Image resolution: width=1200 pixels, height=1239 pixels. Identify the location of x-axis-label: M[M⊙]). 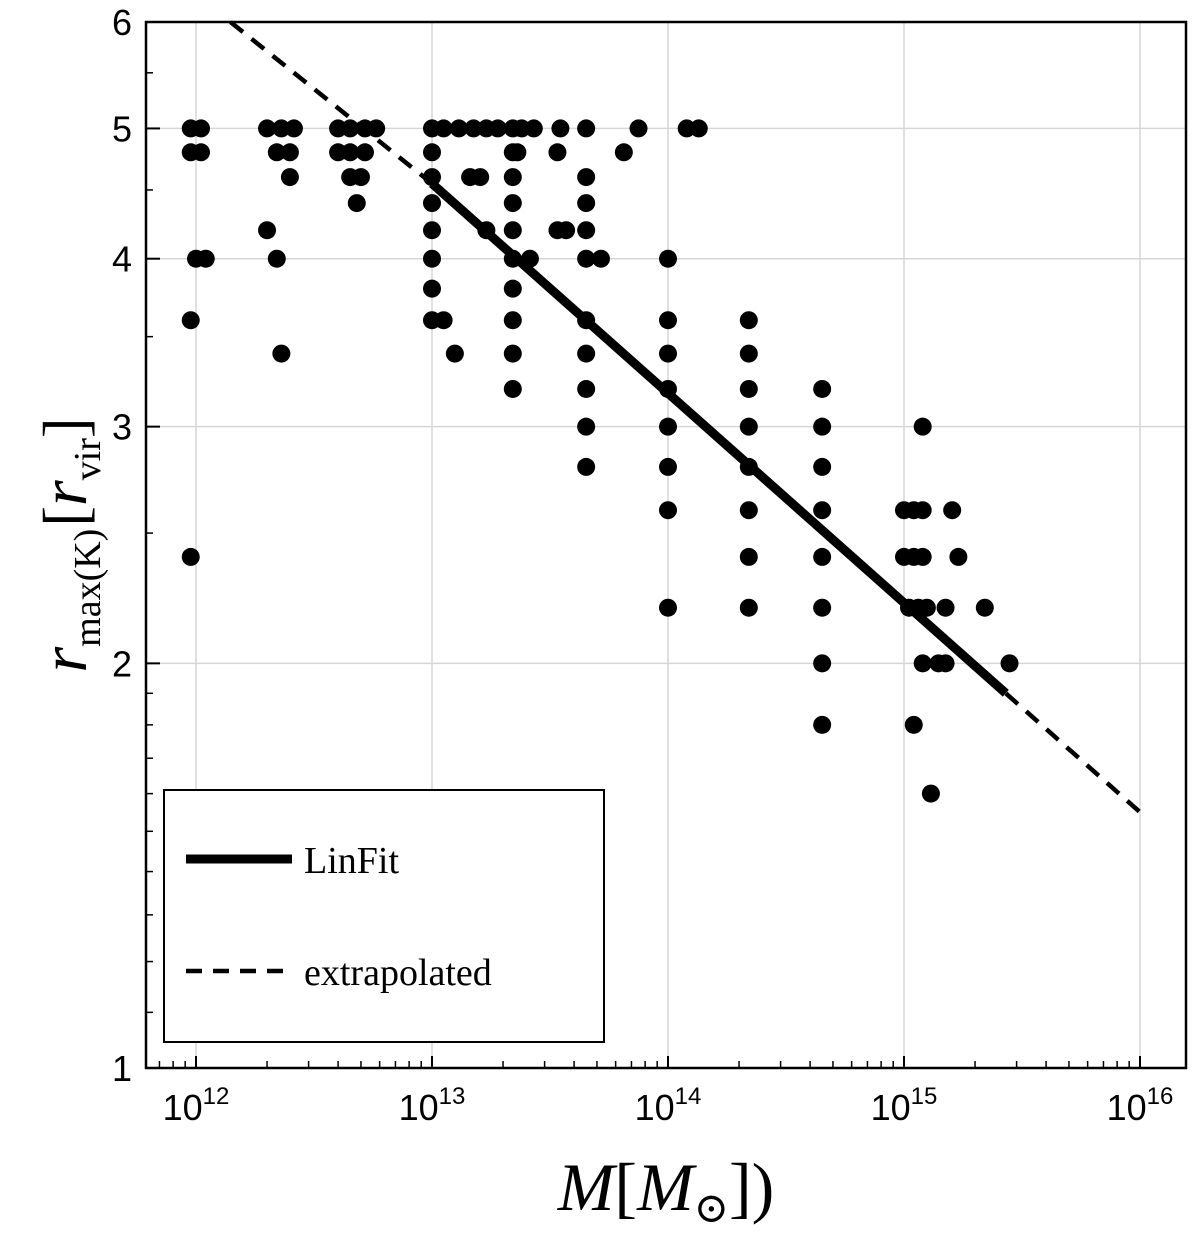
(665, 1190).